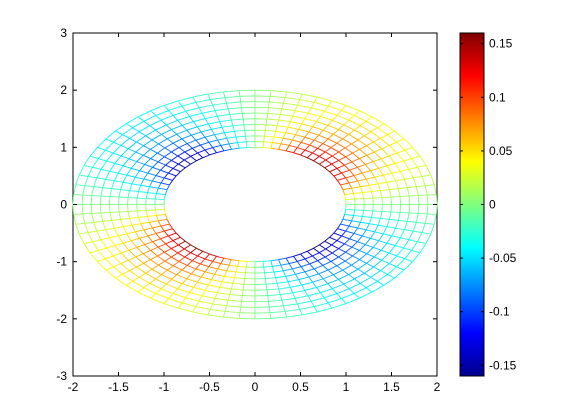 The height and width of the screenshot is (420, 561). What do you see at coordinates (497, 97) in the screenshot?
I see `colorbar-tick-label: 0.1` at bounding box center [497, 97].